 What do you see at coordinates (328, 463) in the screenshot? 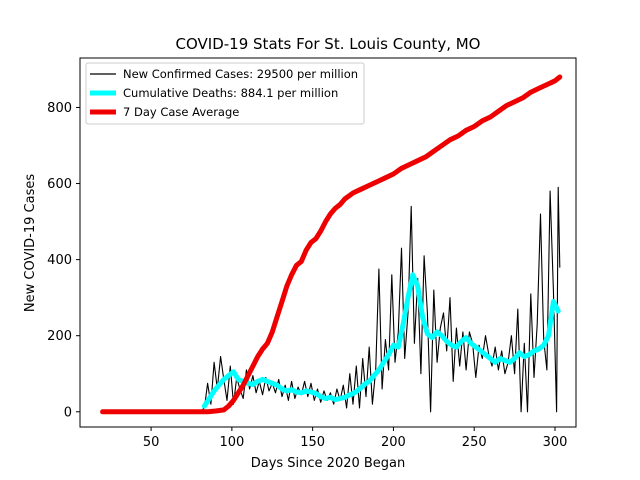
I see `x-axis-label: Days Since 2020 Began` at bounding box center [328, 463].